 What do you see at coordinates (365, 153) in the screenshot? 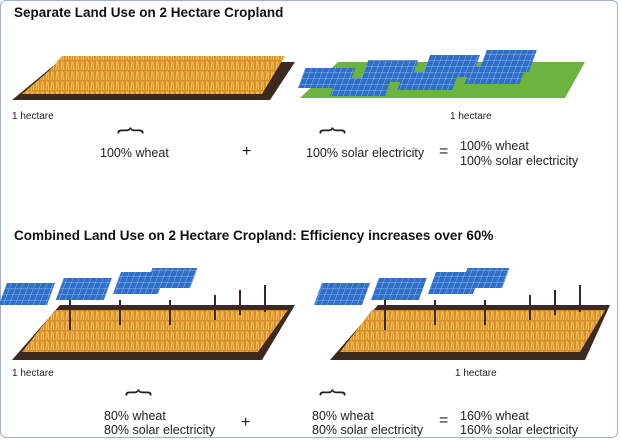
I see `separate-right-share: 100% solar electricity` at bounding box center [365, 153].